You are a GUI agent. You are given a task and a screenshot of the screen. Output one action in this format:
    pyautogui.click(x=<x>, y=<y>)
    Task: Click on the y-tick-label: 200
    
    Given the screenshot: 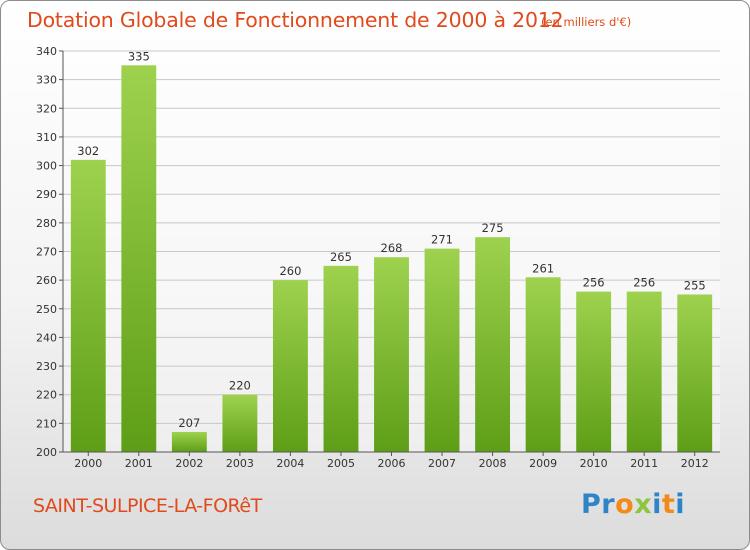 What is the action you would take?
    pyautogui.click(x=46, y=452)
    